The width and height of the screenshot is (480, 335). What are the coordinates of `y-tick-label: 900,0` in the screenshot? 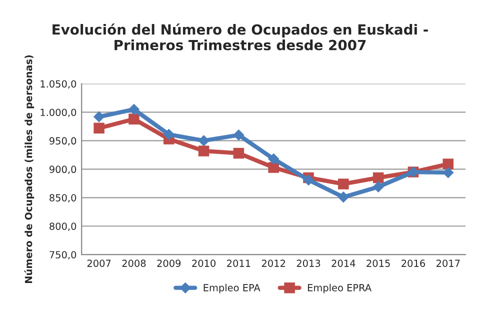 It's located at (63, 170).